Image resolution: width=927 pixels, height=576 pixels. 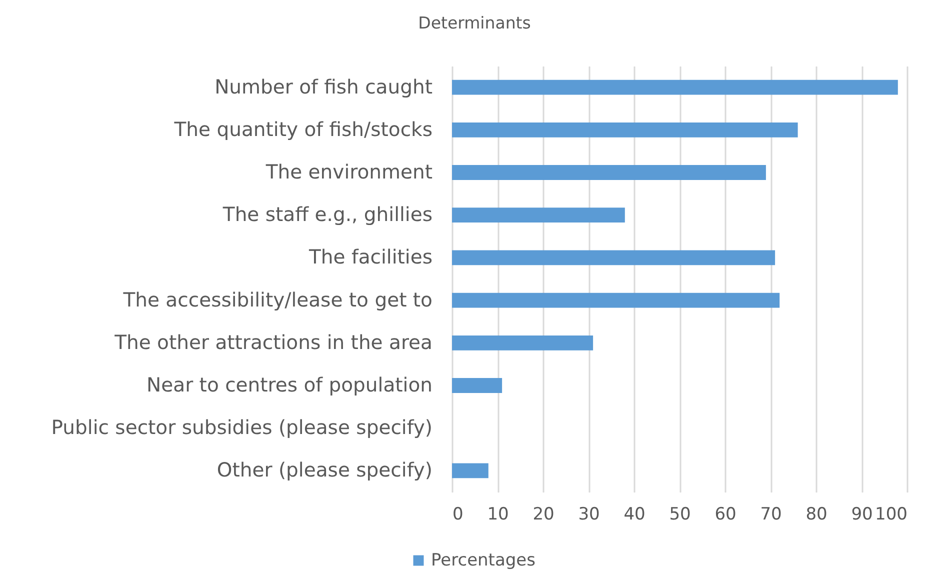 I want to click on x-tick-label: 0, so click(x=458, y=514).